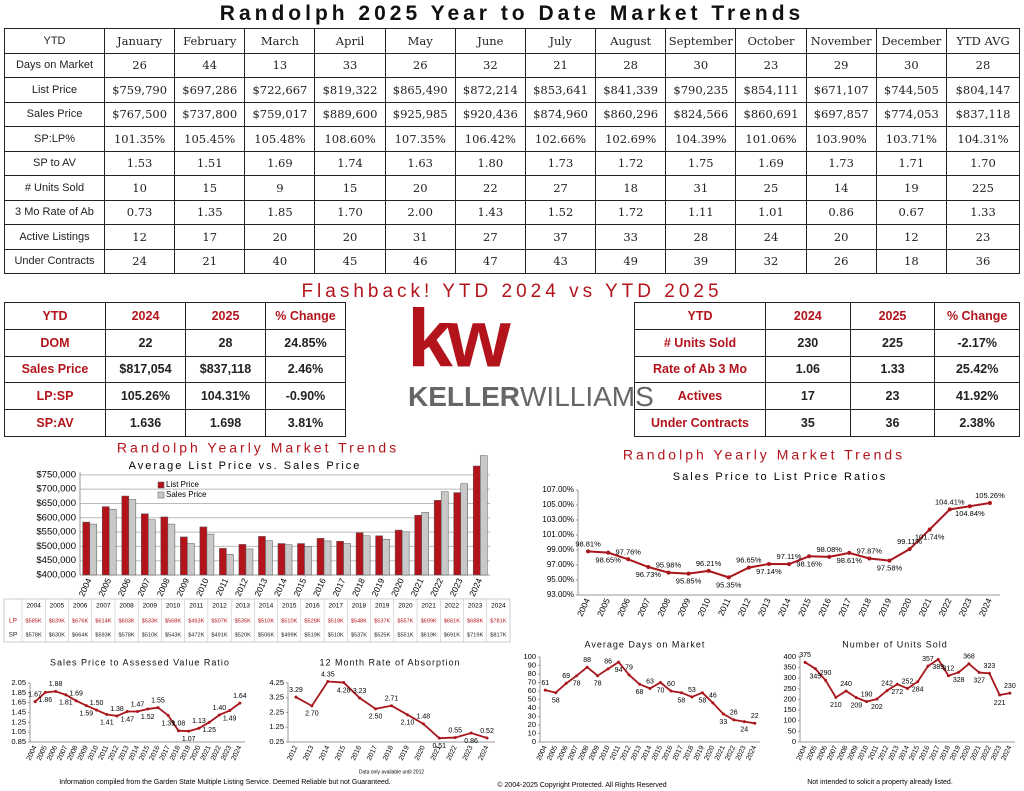  I want to click on data-label: 1.38, so click(117, 709).